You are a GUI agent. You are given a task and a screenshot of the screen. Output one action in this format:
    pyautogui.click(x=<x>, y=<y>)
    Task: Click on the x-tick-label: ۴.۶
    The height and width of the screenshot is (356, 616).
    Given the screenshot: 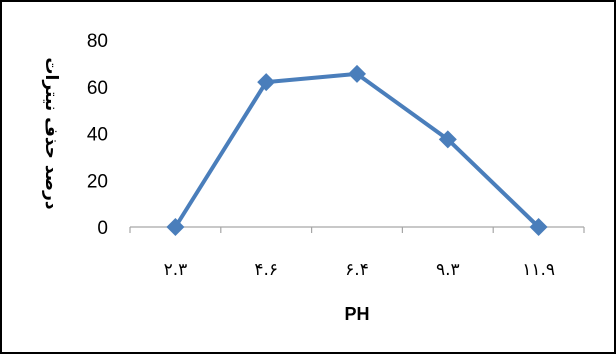 What is the action you would take?
    pyautogui.click(x=266, y=270)
    